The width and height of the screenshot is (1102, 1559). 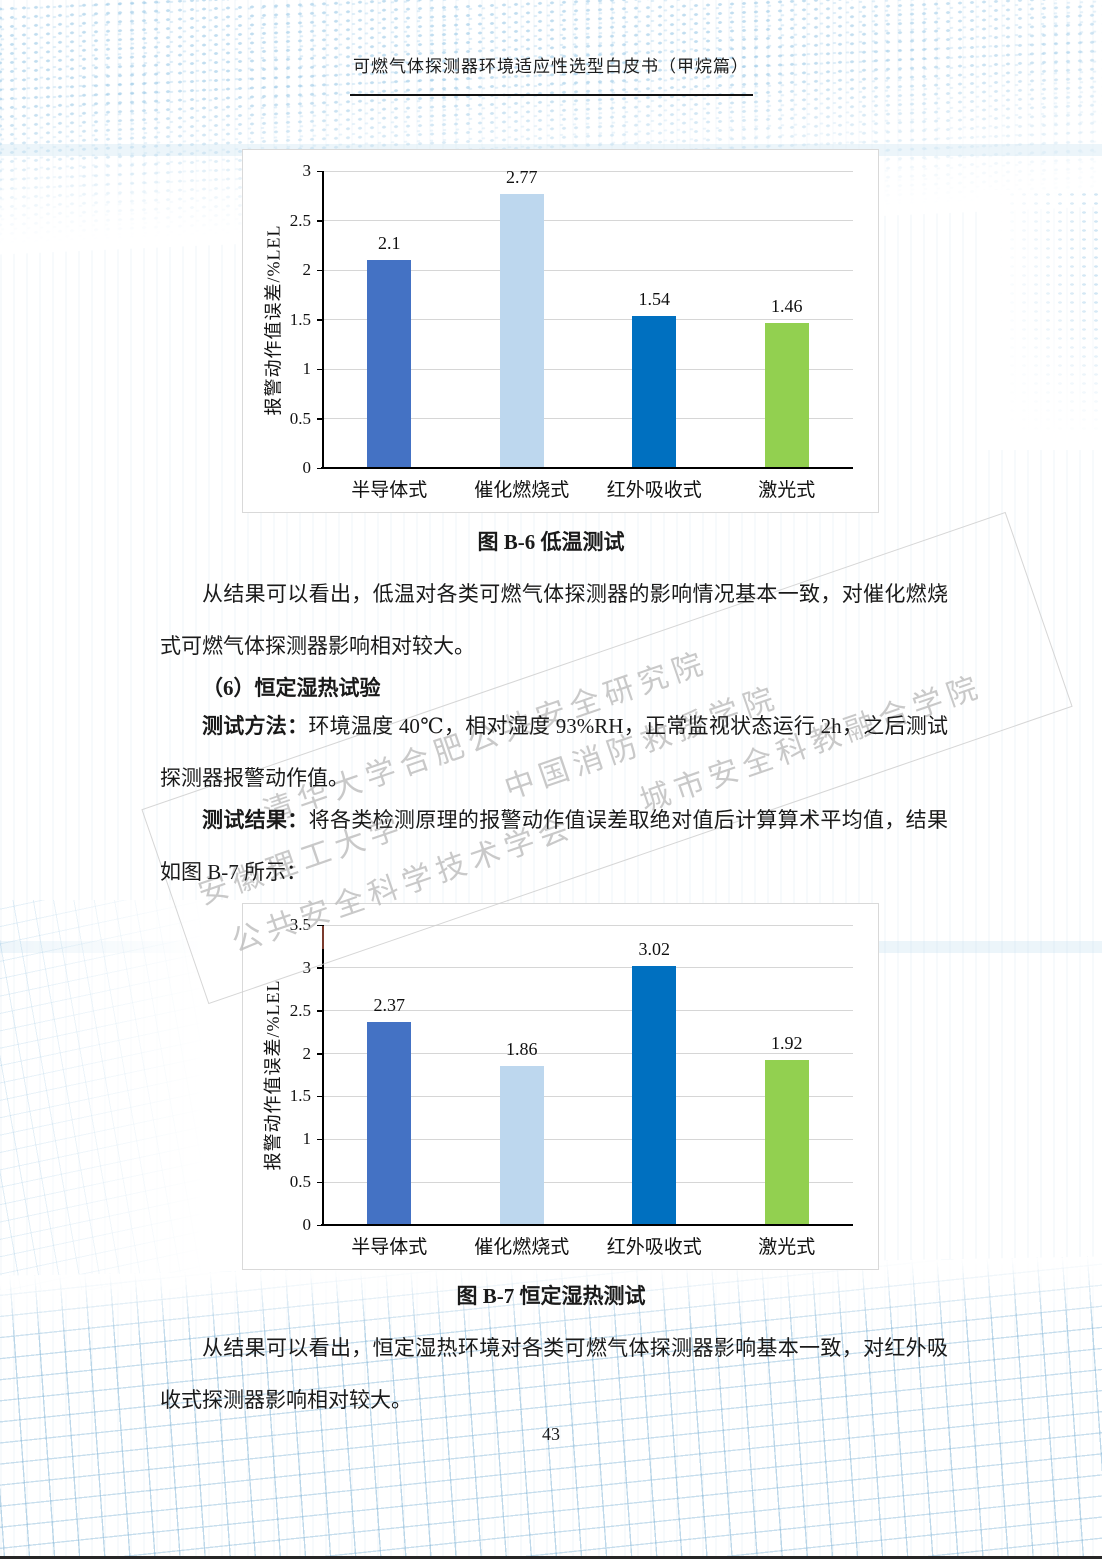 I want to click on y-axis-title: 报警动作值误差/%LEL, so click(x=273, y=319).